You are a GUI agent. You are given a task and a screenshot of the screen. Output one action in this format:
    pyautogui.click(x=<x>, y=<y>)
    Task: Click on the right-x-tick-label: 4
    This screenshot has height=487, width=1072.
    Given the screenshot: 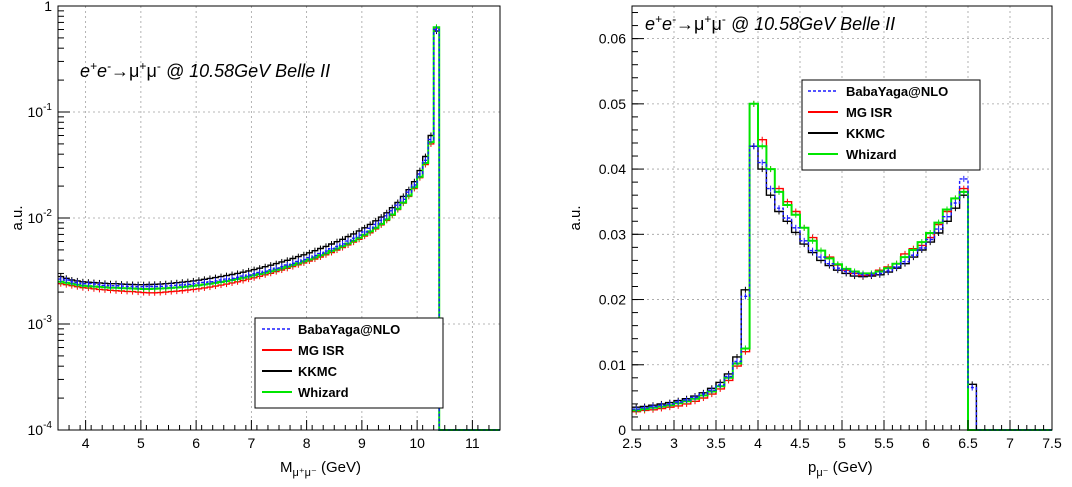 What is the action you would take?
    pyautogui.click(x=758, y=443)
    